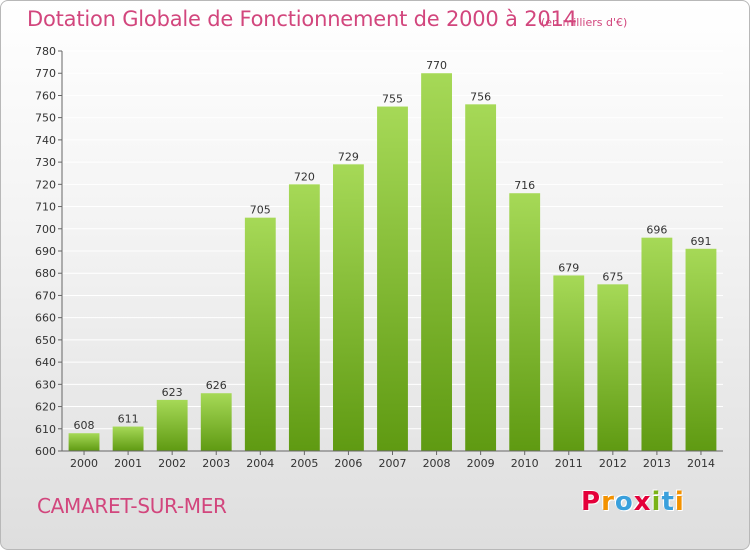  Describe the element at coordinates (45, 273) in the screenshot. I see `y-tick-label: 680` at that location.